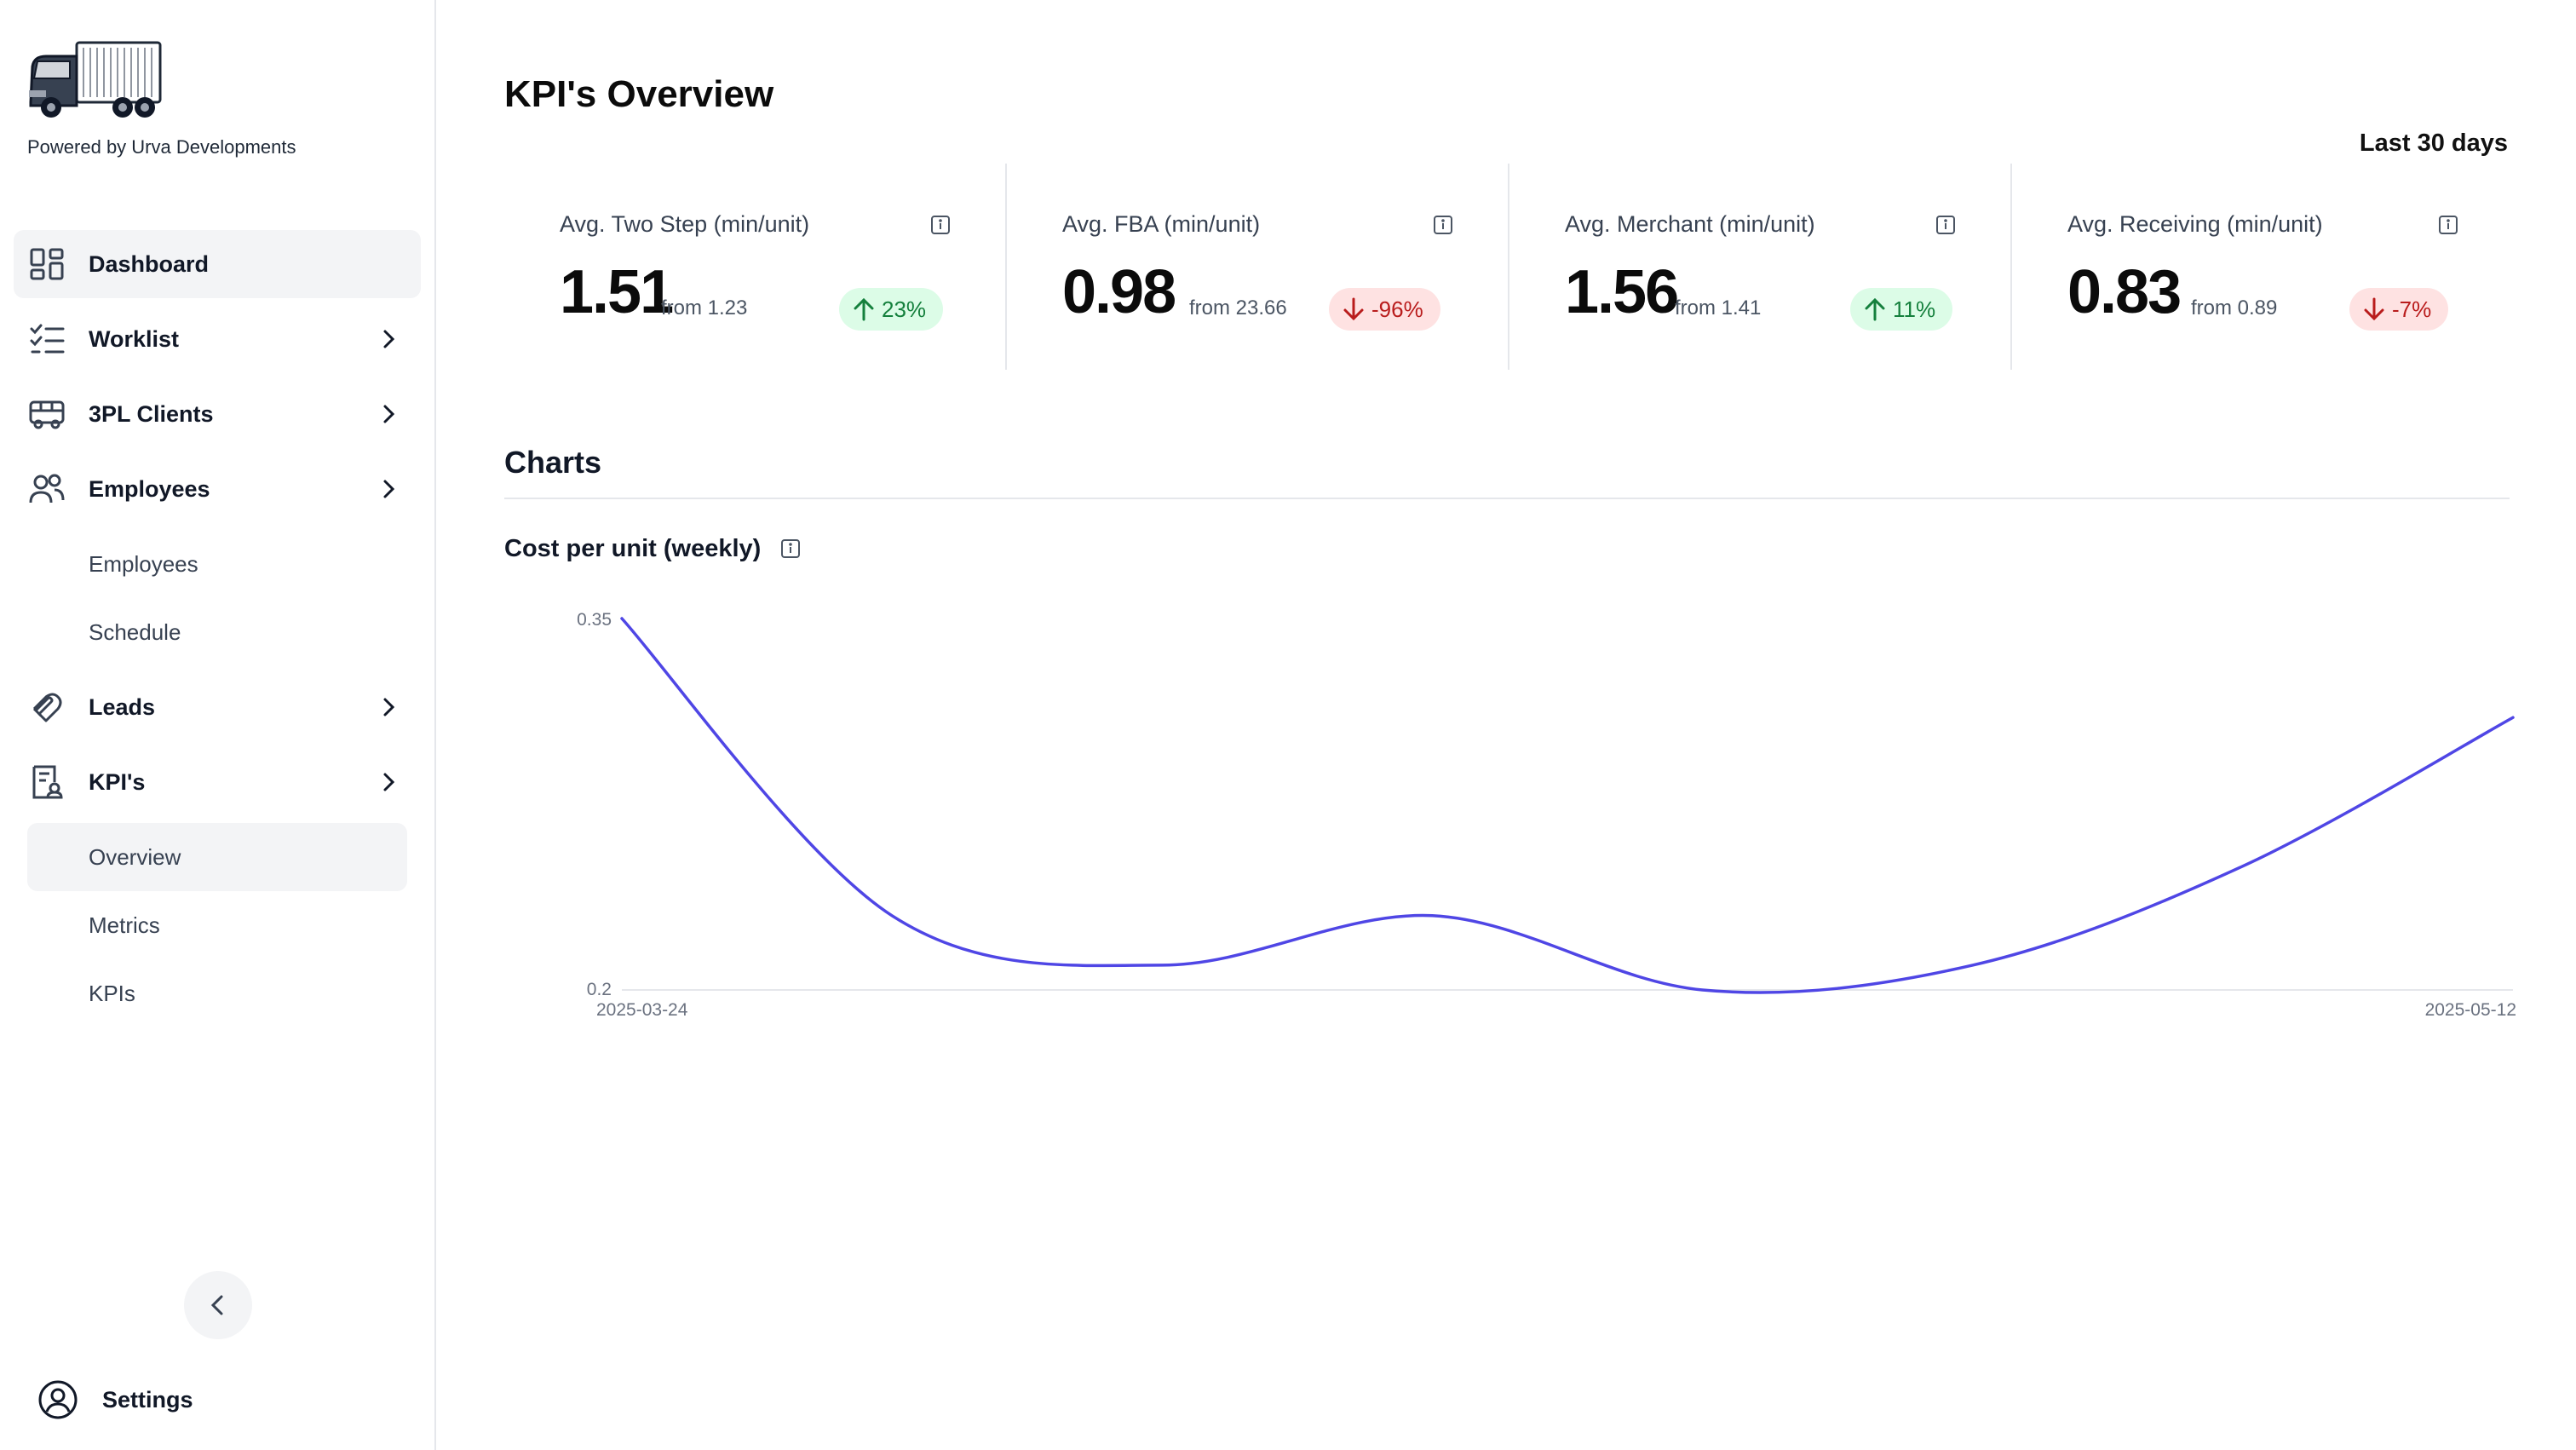 The image size is (2576, 1450). I want to click on sidebar-subitem-overview: Overview, so click(217, 857).